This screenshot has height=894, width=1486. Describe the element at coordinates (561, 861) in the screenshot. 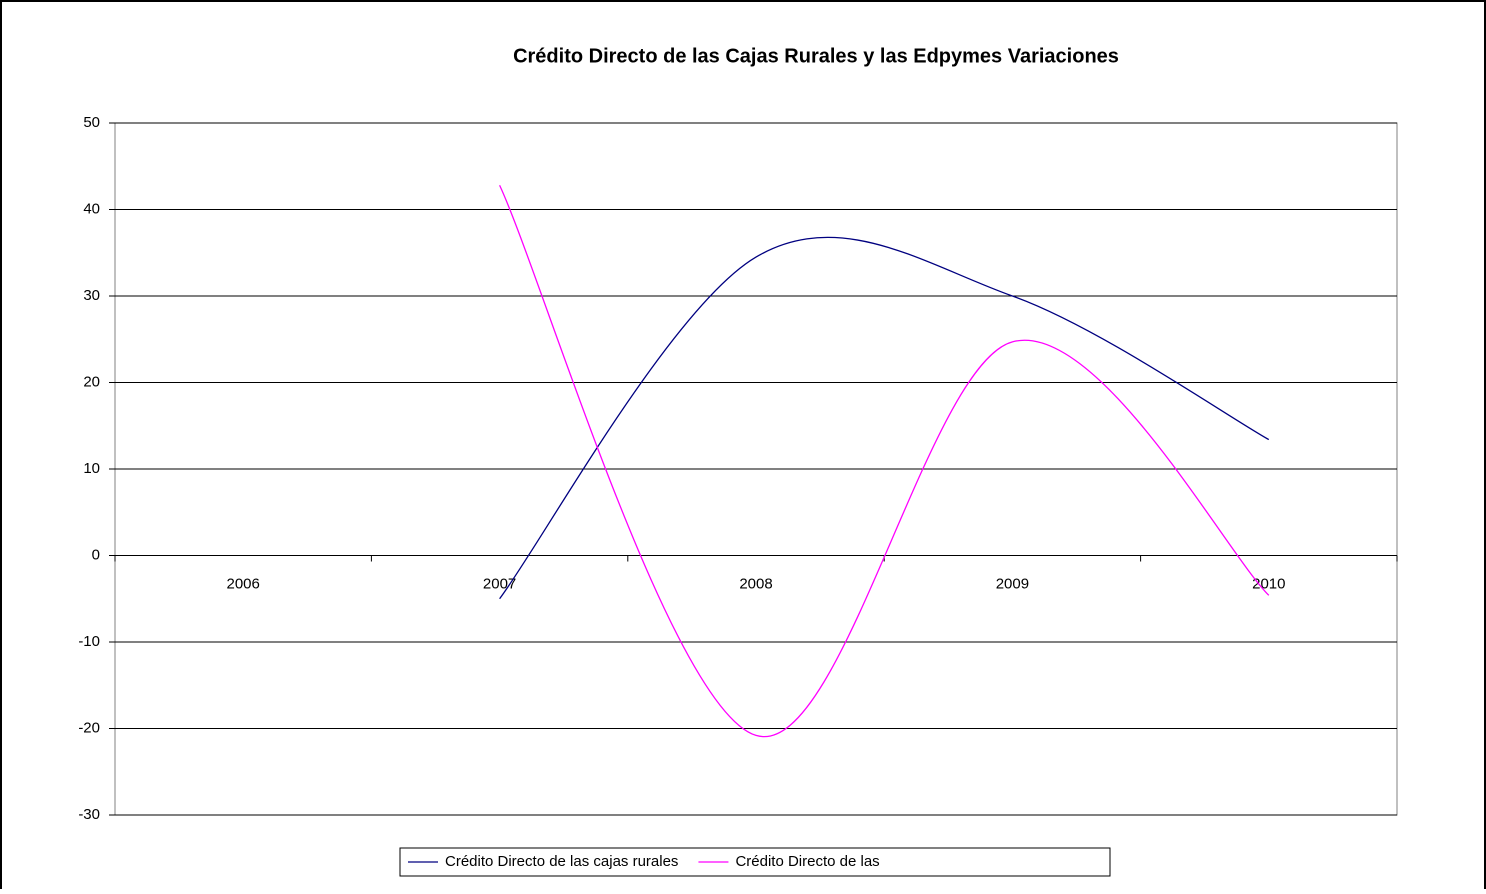

I see `legend-label: Crédito Directo de las cajas rurales` at that location.